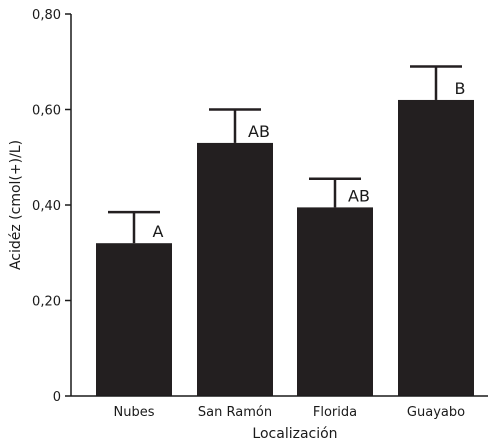 This screenshot has width=500, height=448. I want to click on y-tick-label: 0, so click(57, 397).